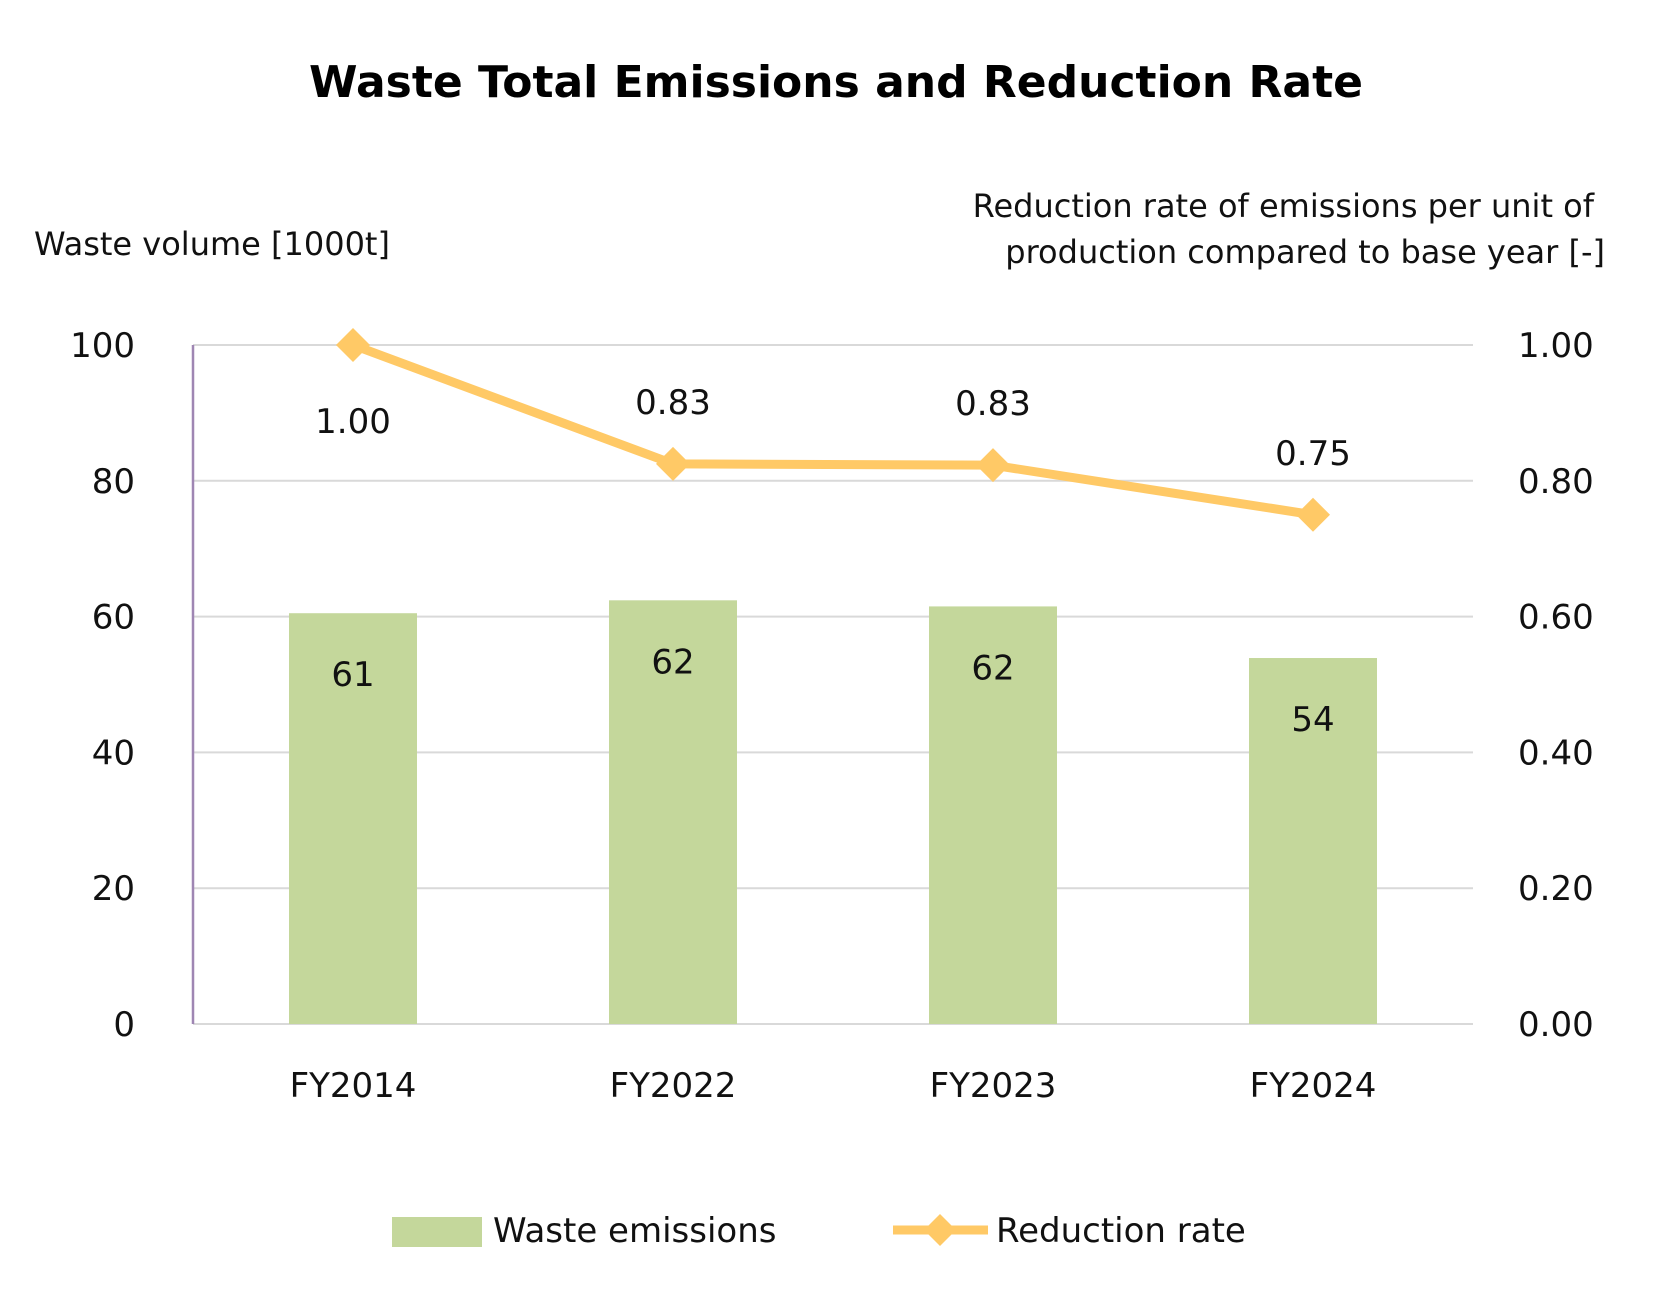 Image resolution: width=1660 pixels, height=1299 pixels. I want to click on right-tick-label: 0.00, so click(1556, 1025).